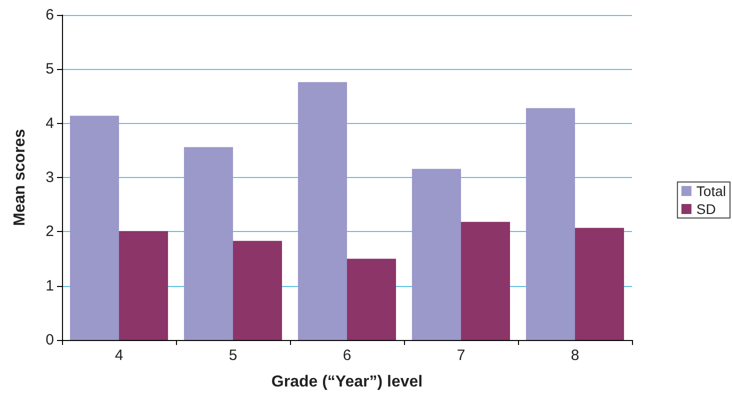 The image size is (732, 400). Describe the element at coordinates (50, 177) in the screenshot. I see `y-tick-label: 3` at that location.